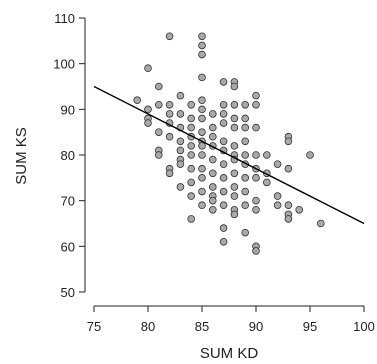  I want to click on x-ticks: 75 80 85 90 95 100, so click(231, 320).